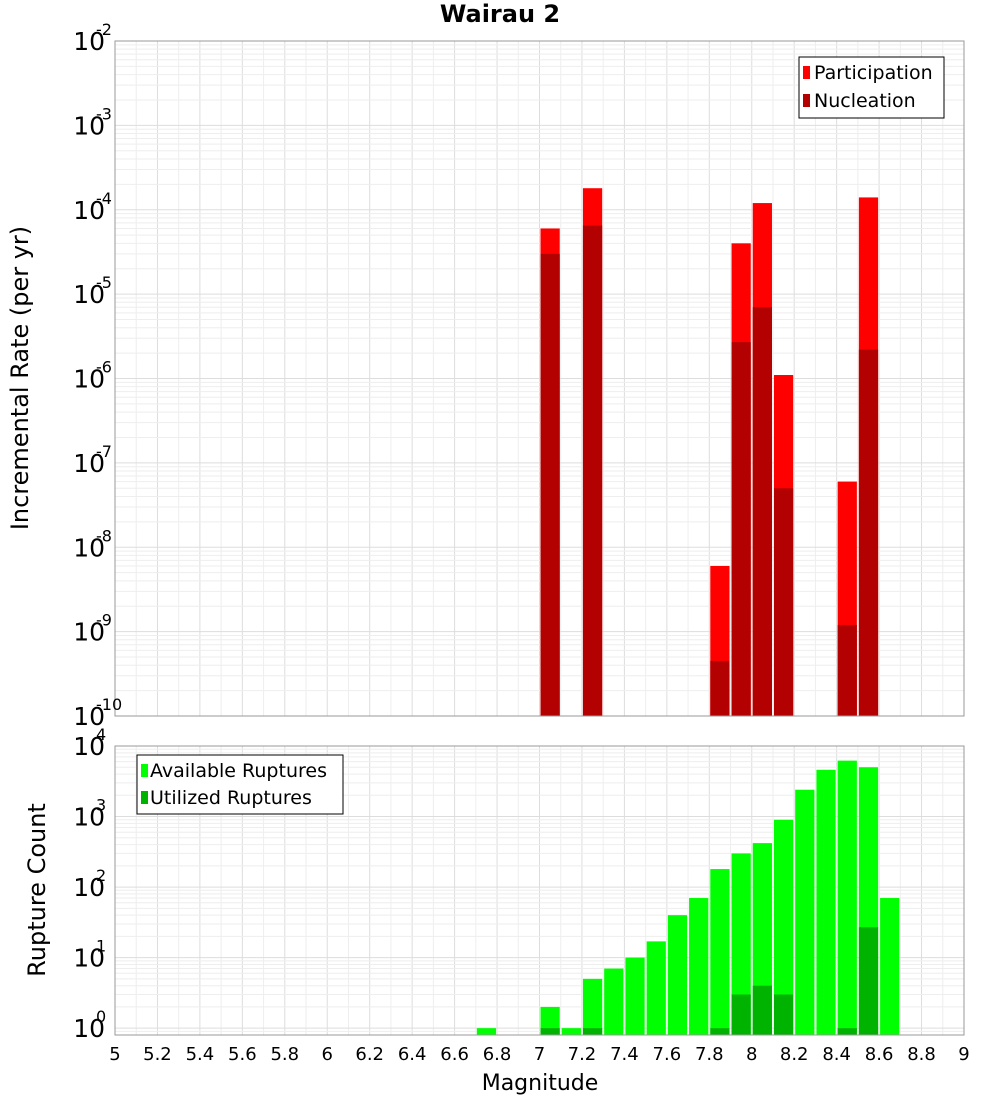  Describe the element at coordinates (327, 1054) in the screenshot. I see `x-tick-label: 6` at that location.